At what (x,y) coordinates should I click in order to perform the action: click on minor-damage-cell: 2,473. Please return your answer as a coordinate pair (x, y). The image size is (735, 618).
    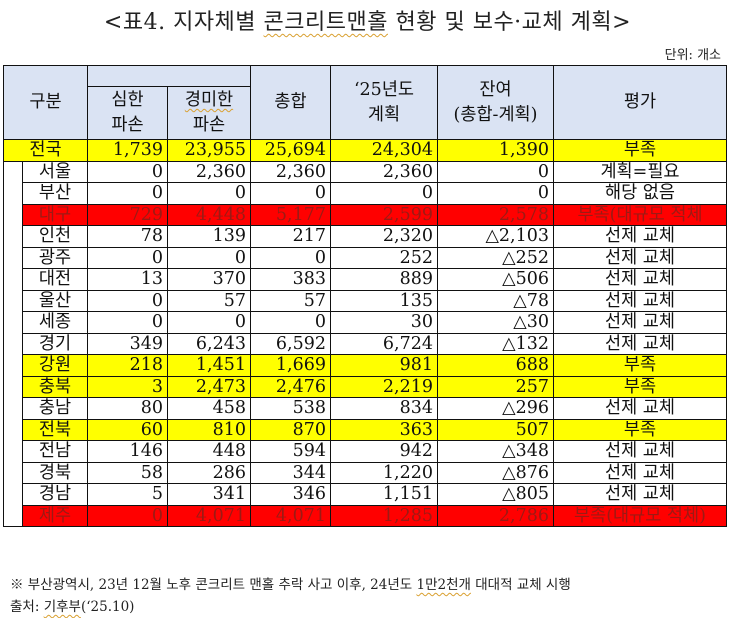
    Looking at the image, I should click on (209, 386).